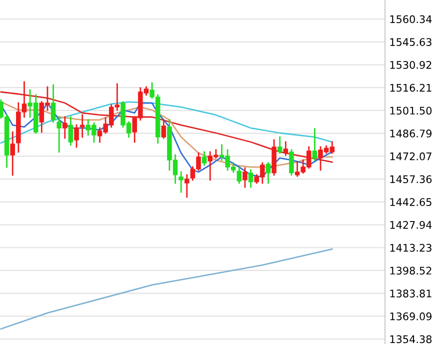 The width and height of the screenshot is (443, 344). What do you see at coordinates (411, 316) in the screenshot?
I see `y-tick-label: 1369.09` at bounding box center [411, 316].